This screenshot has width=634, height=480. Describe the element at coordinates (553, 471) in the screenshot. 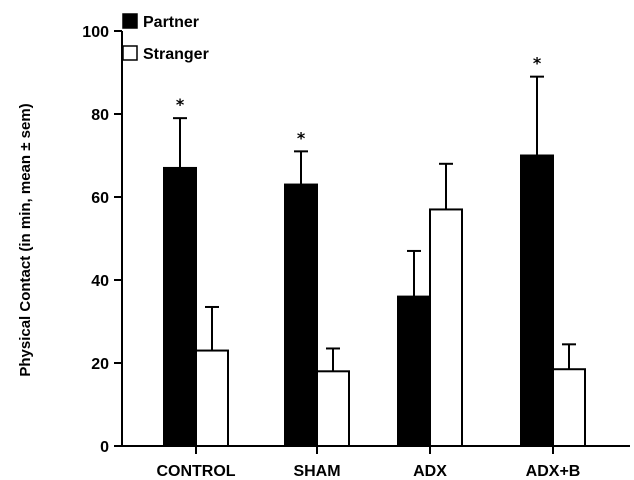

I see `x-category-label: ADX+B` at that location.